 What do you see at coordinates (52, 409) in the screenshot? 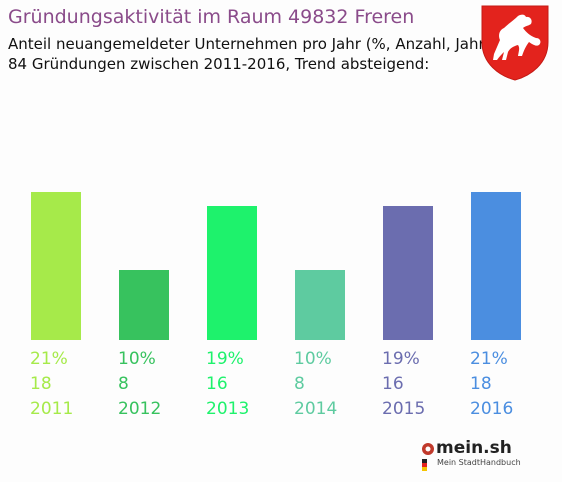
I see `year-label-2011: 2011` at bounding box center [52, 409].